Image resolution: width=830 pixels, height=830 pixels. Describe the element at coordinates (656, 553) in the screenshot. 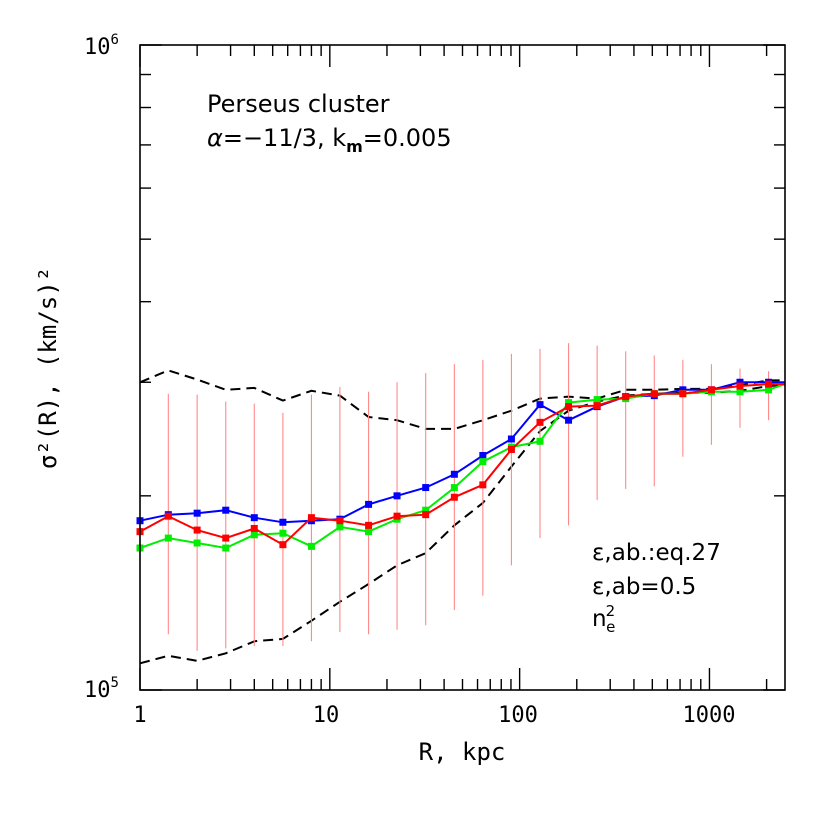

I see `legend-entry-red: ε,ab.:eq.27` at that location.